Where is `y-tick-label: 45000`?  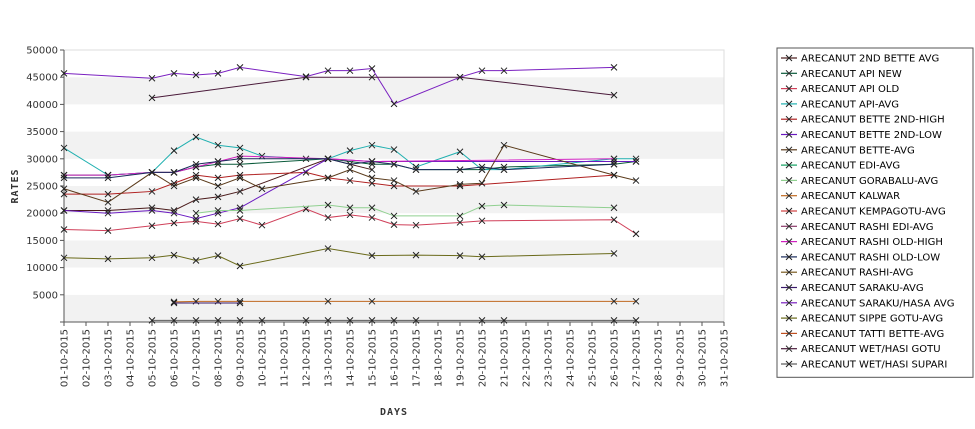
y-tick-label: 45000 is located at coordinates (42, 78).